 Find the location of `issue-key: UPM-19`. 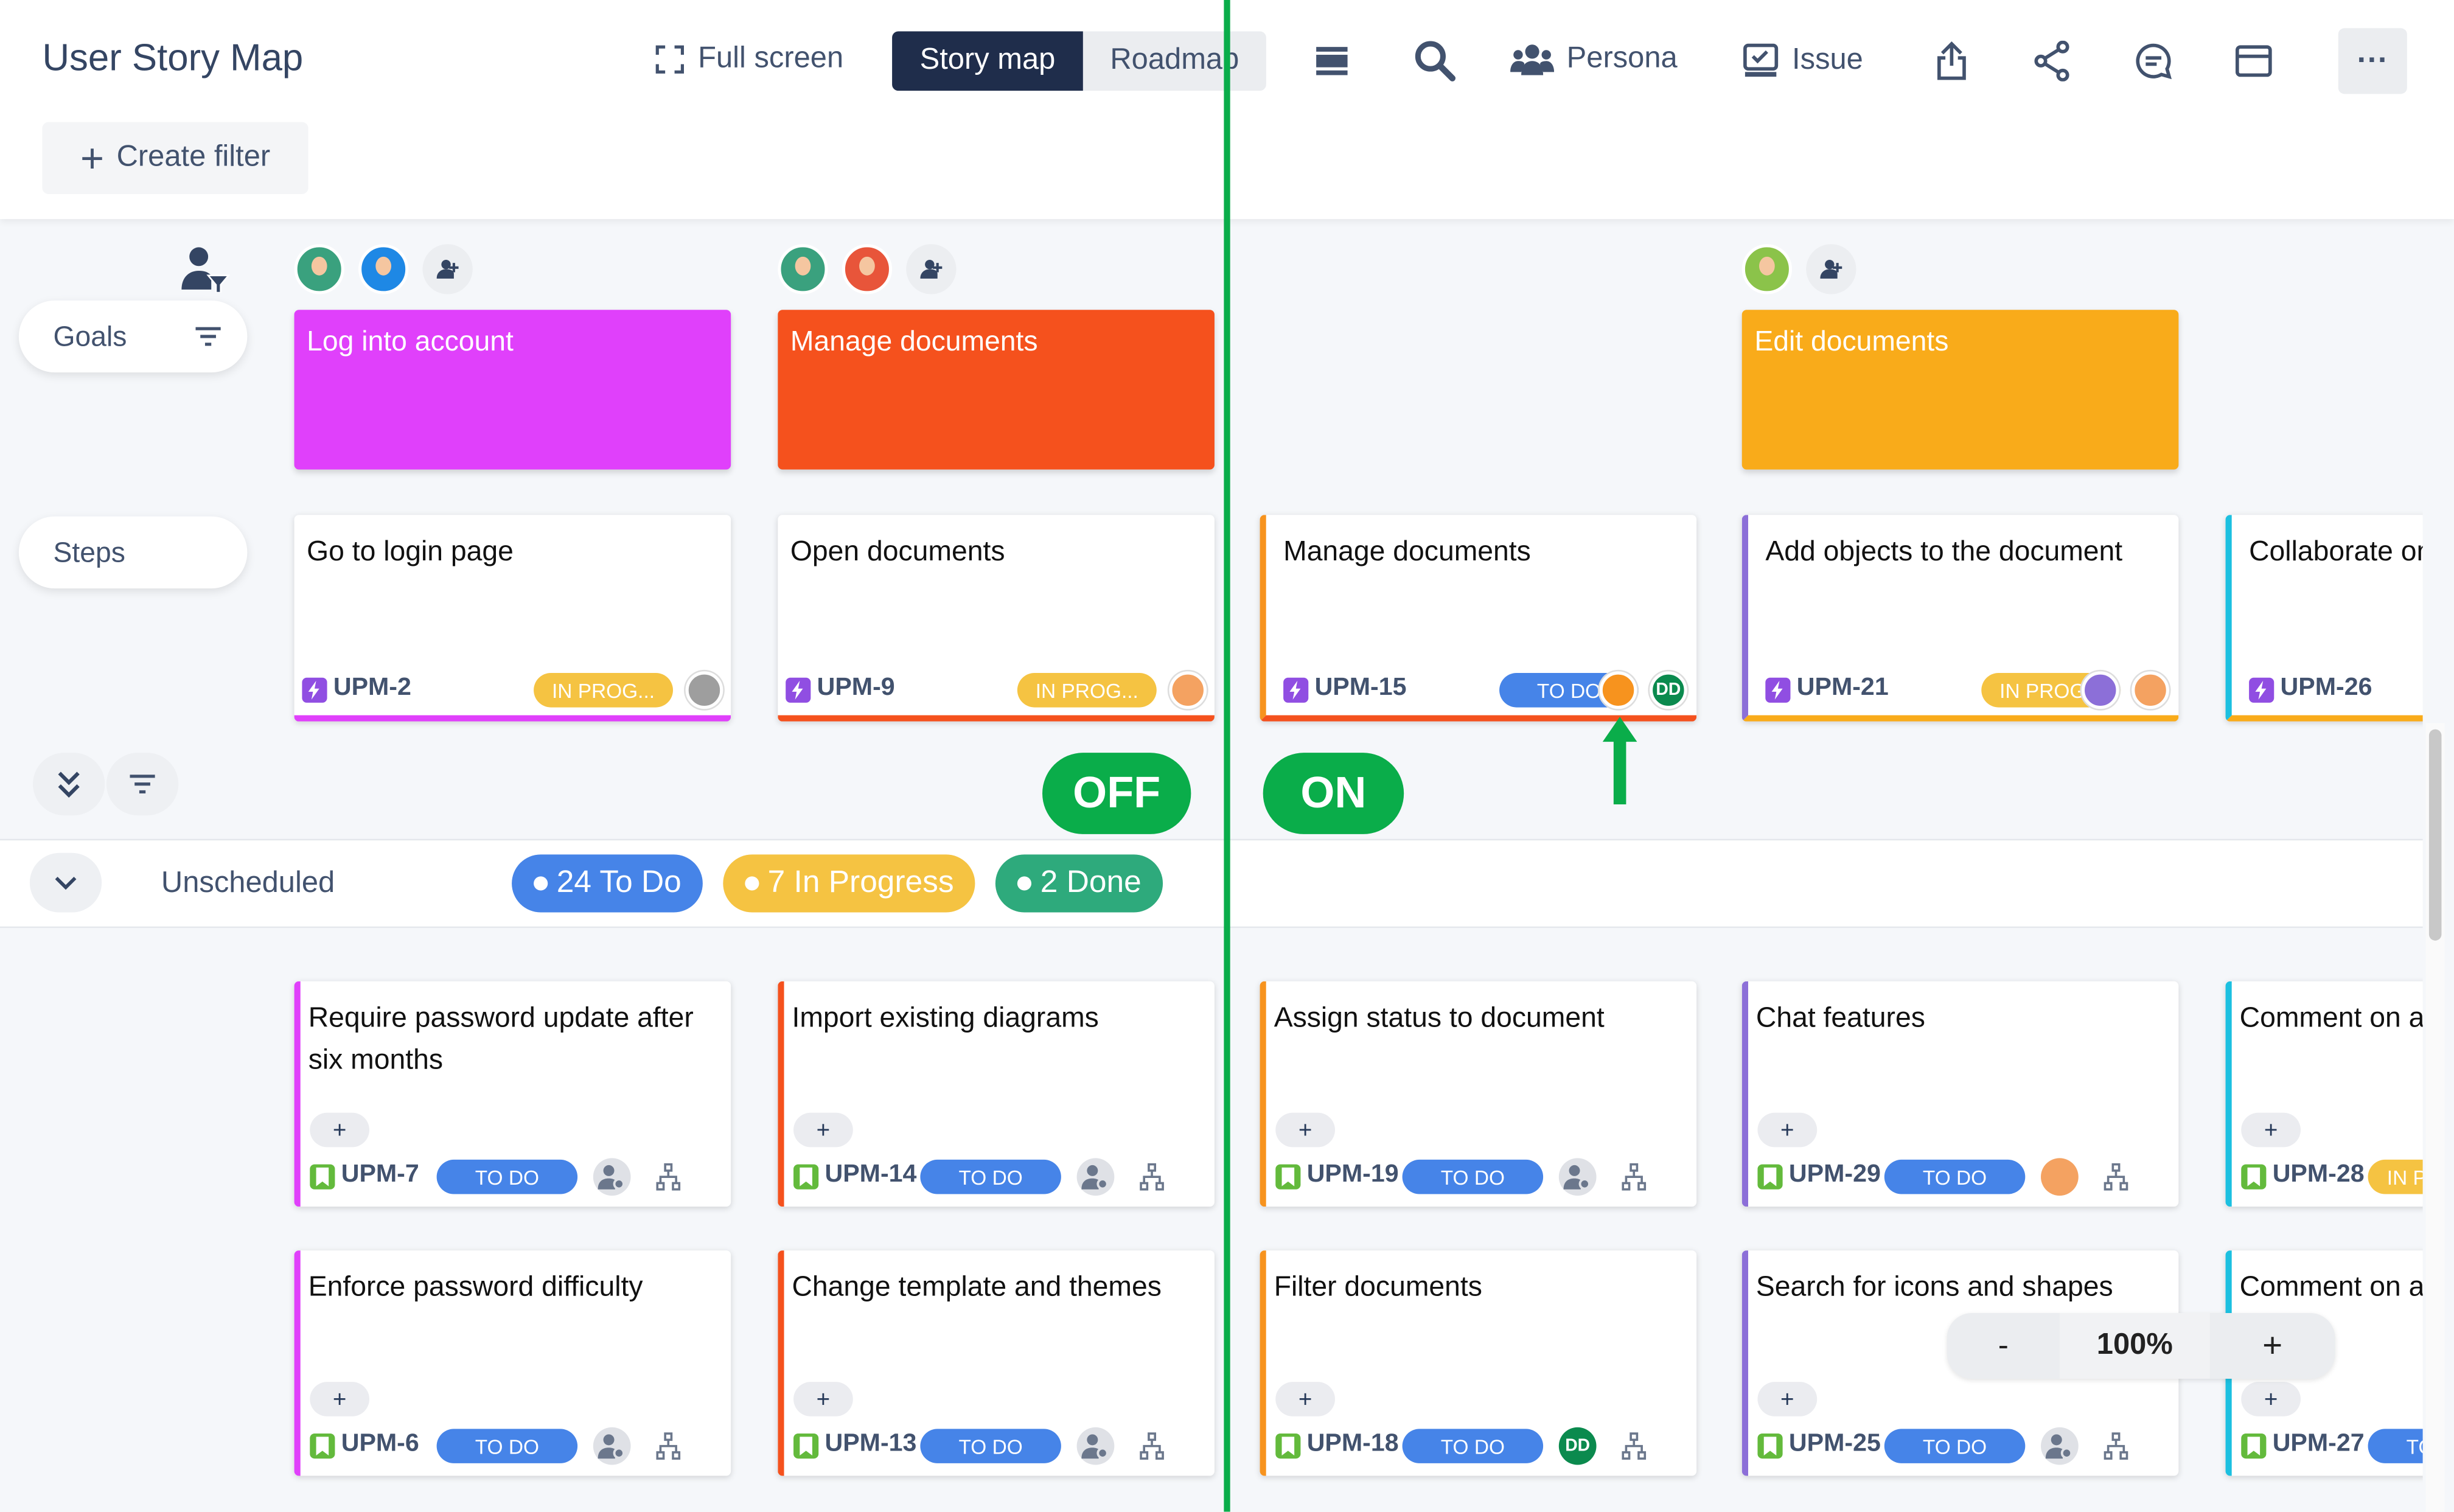

issue-key: UPM-19 is located at coordinates (1353, 1174).